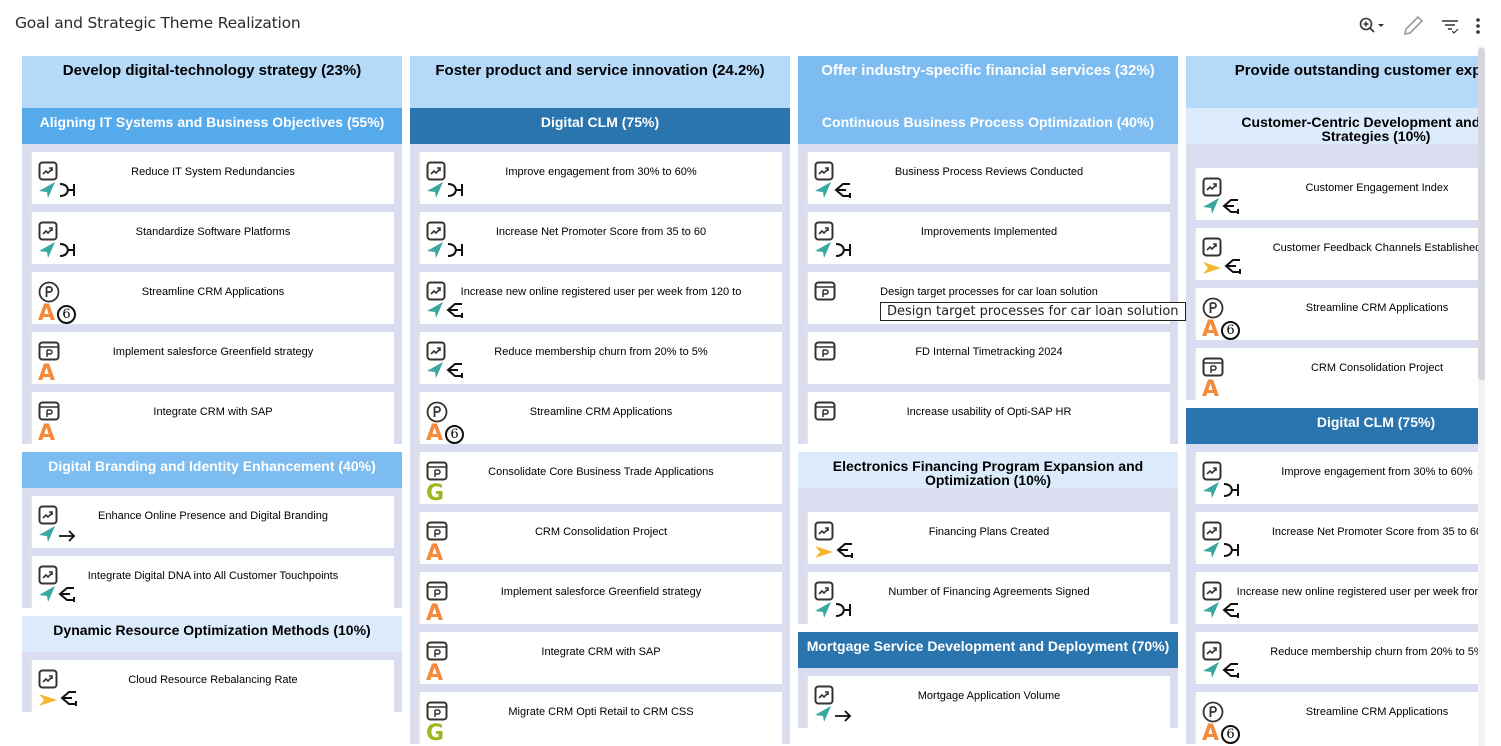  Describe the element at coordinates (67, 252) in the screenshot. I see `converge-trend-icon` at that location.